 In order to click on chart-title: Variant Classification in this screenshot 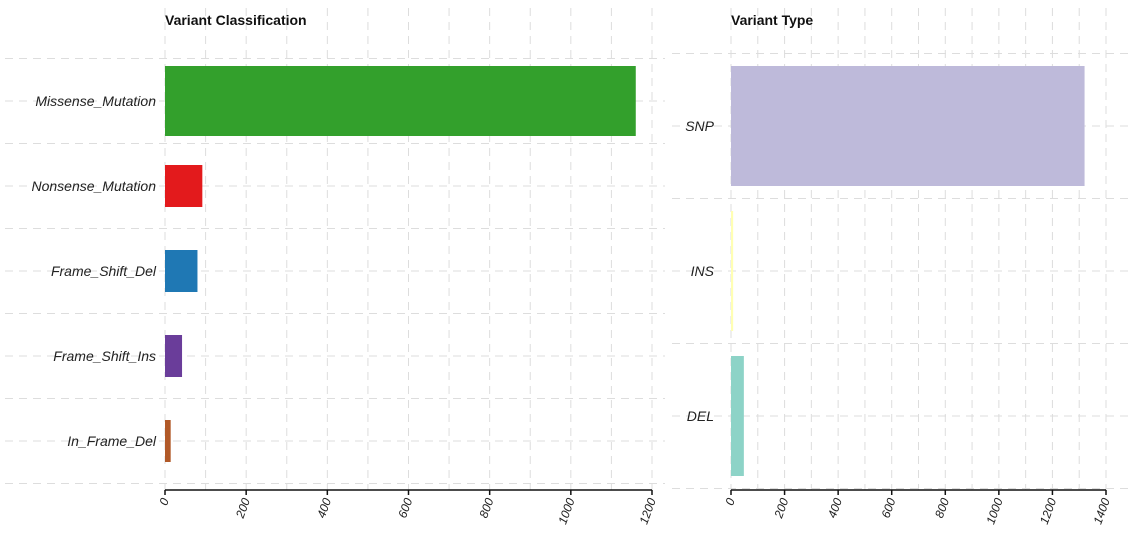, I will do `click(236, 20)`.